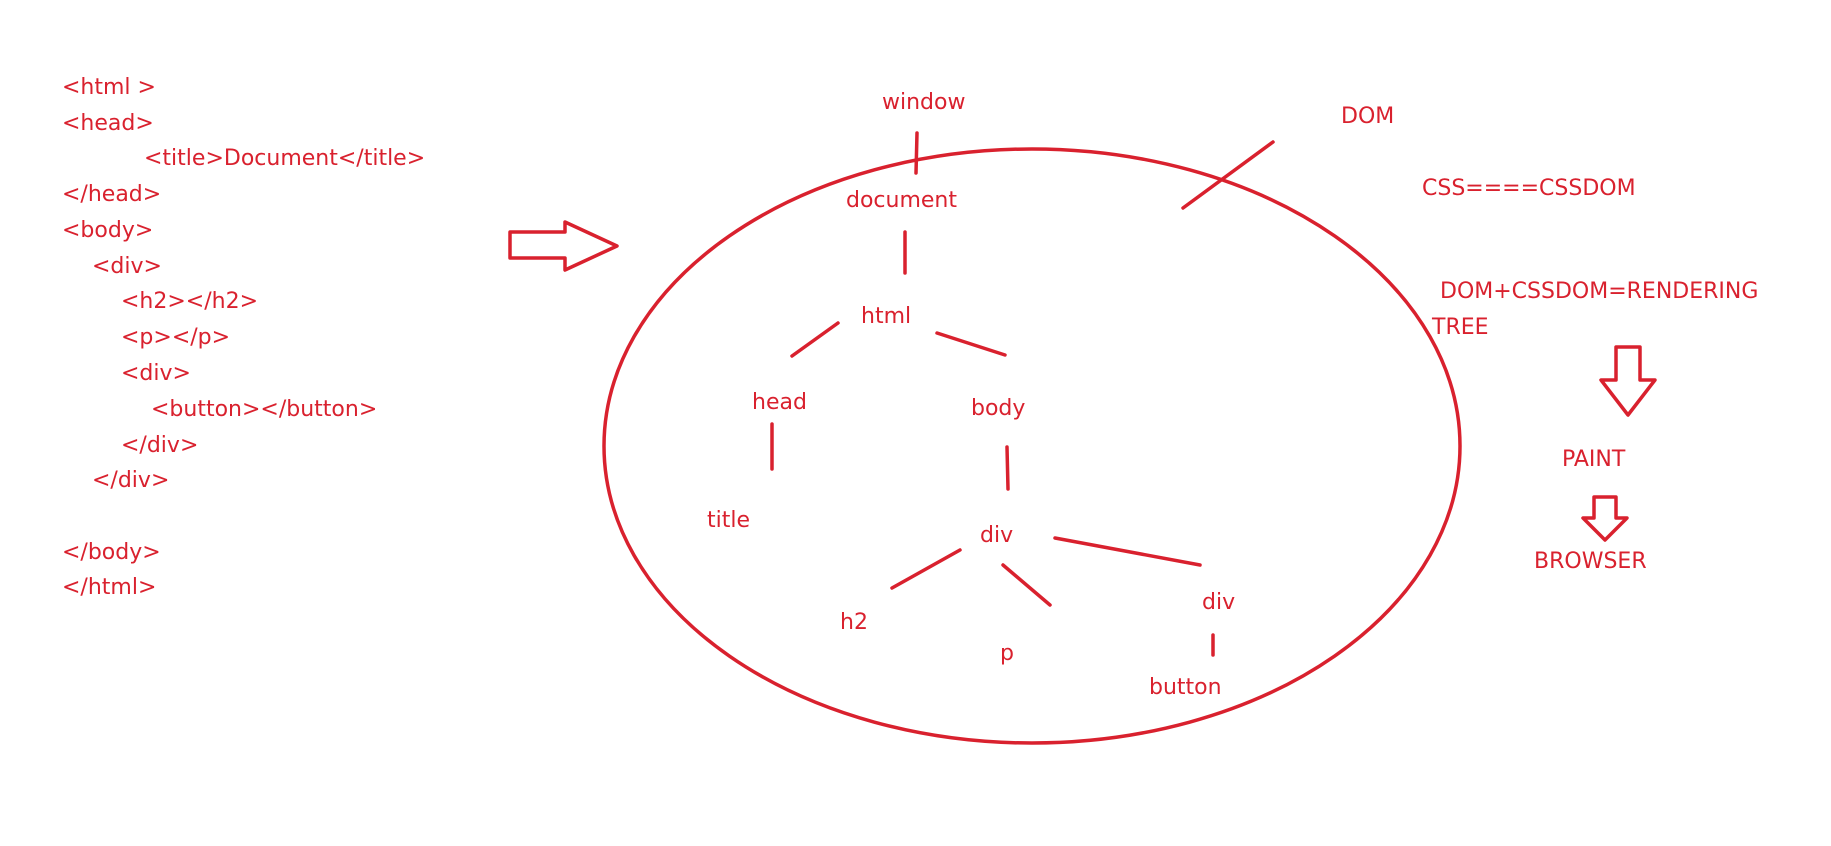 The height and width of the screenshot is (846, 1831). Describe the element at coordinates (563, 246) in the screenshot. I see `right-arrow-icon` at that location.